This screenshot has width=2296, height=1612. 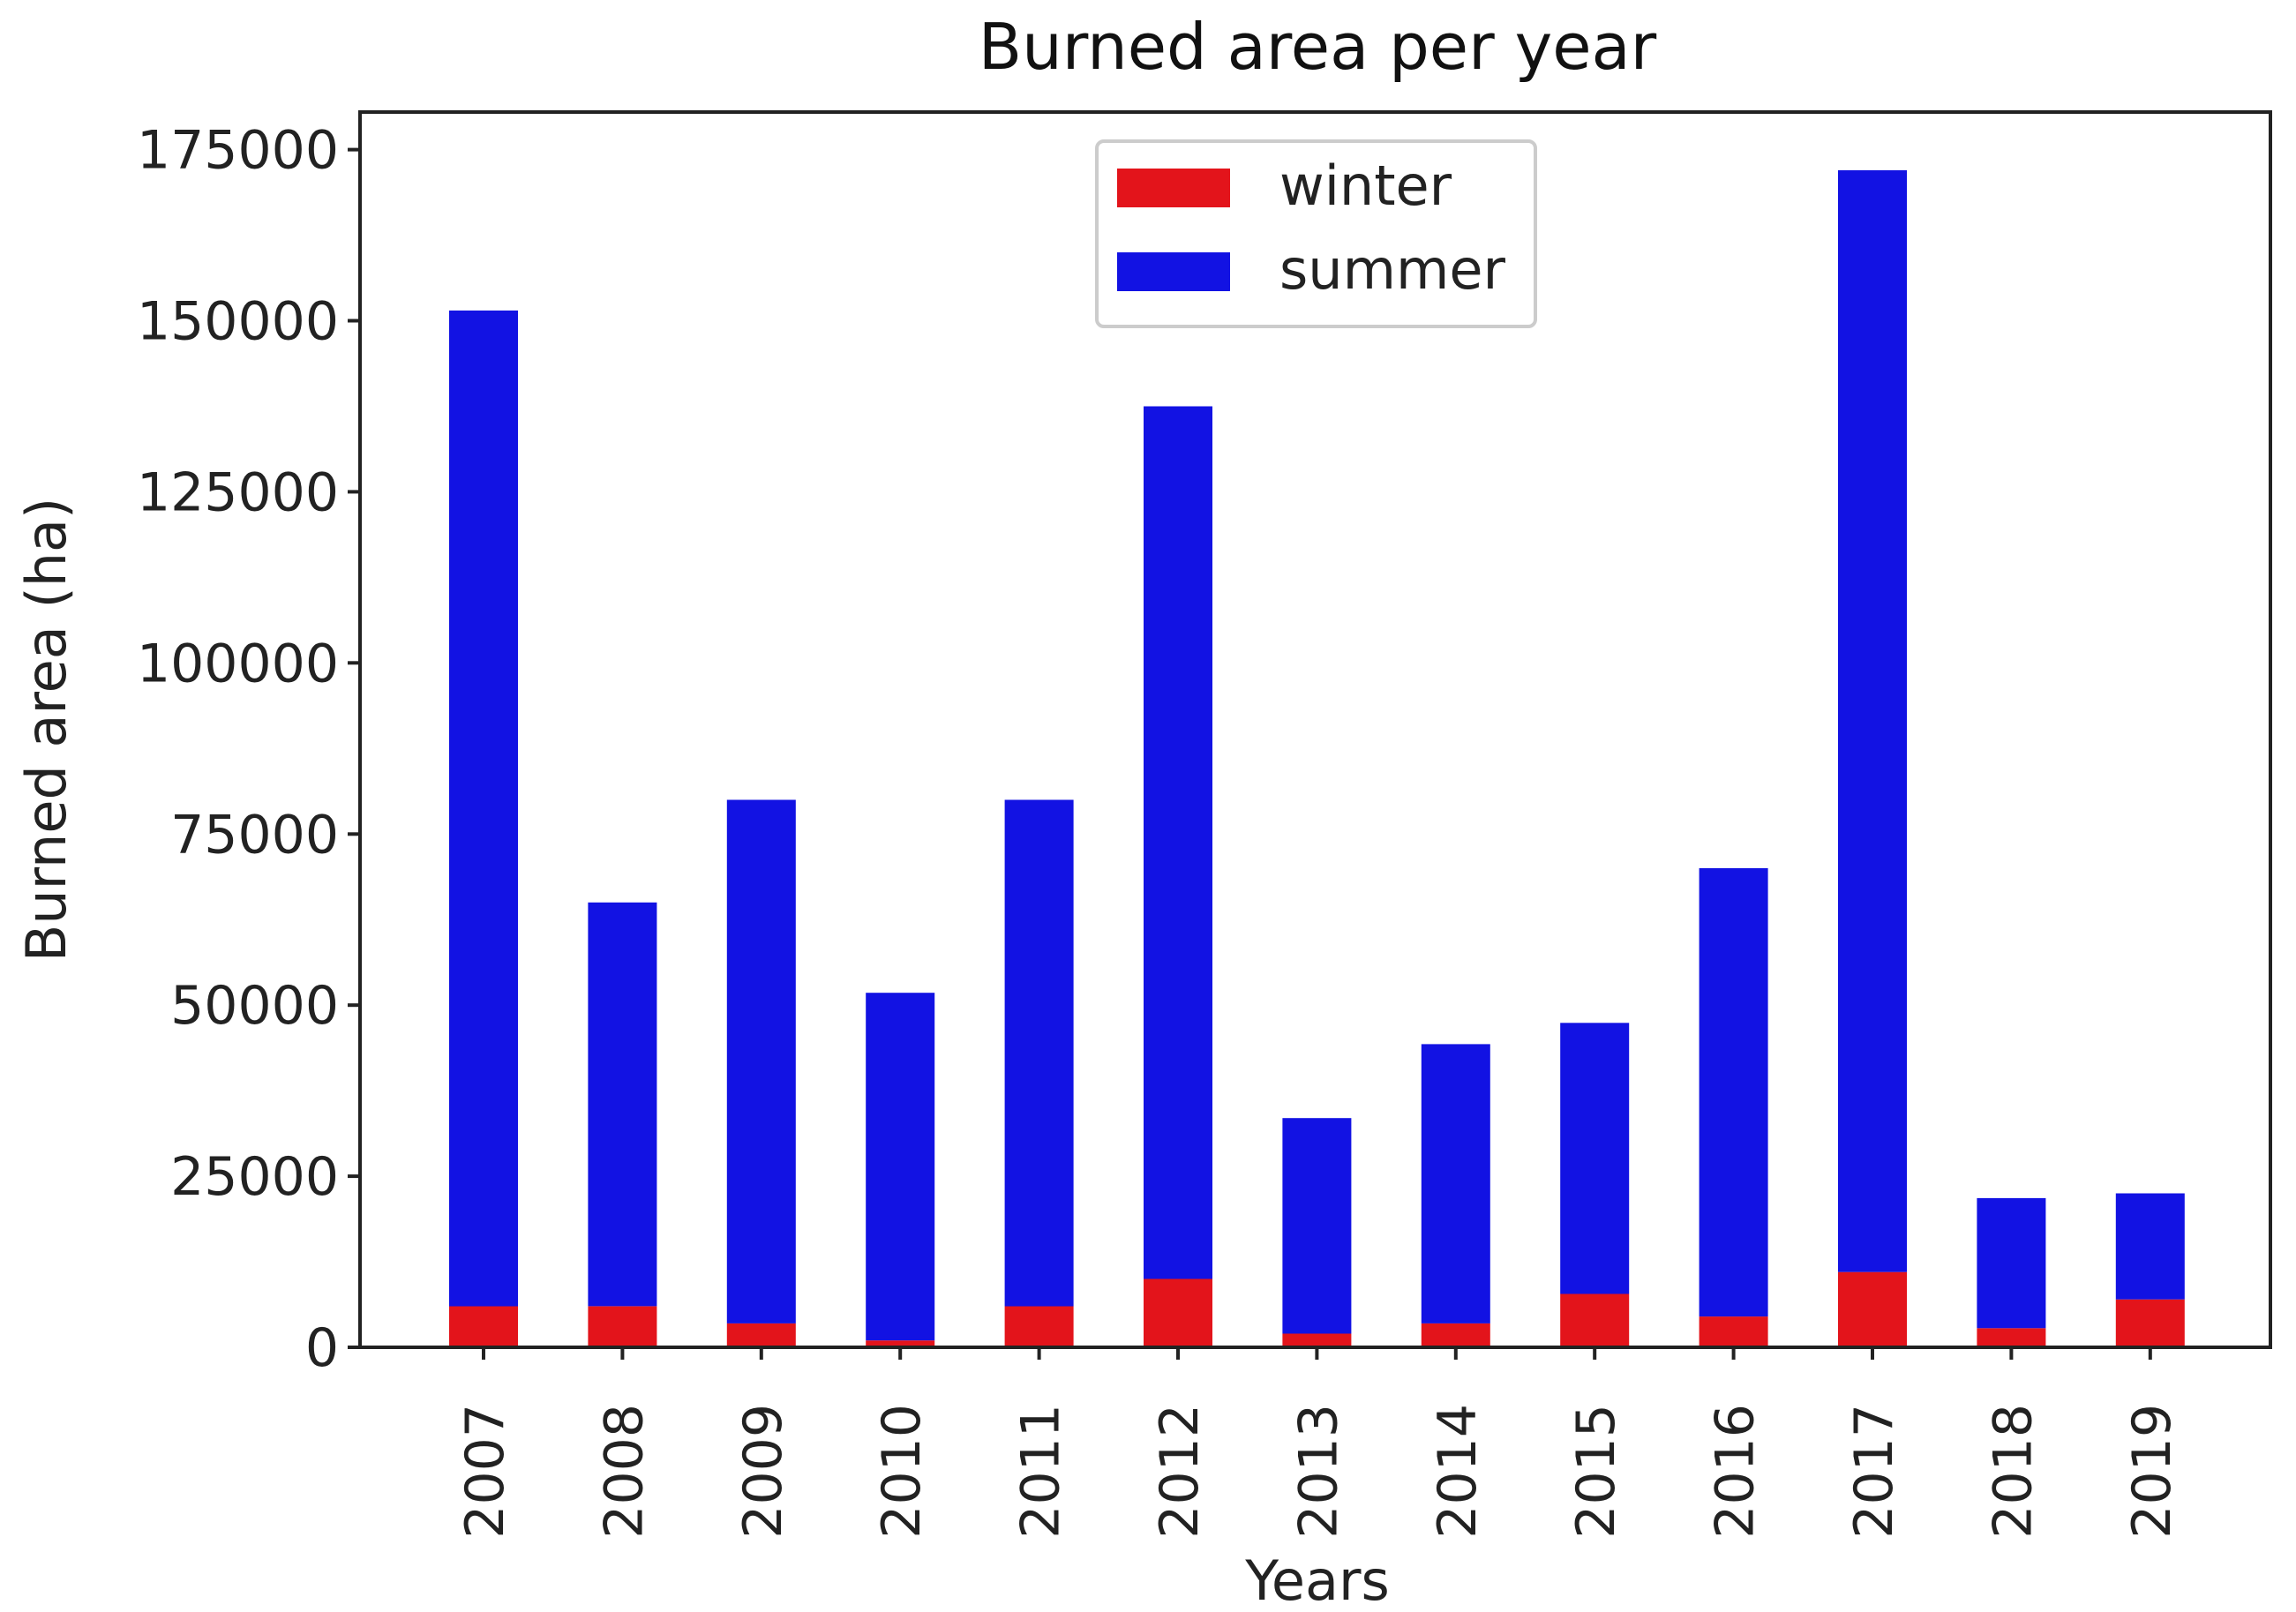 I want to click on x-tick-label-2018: 2018, so click(x=2013, y=1471).